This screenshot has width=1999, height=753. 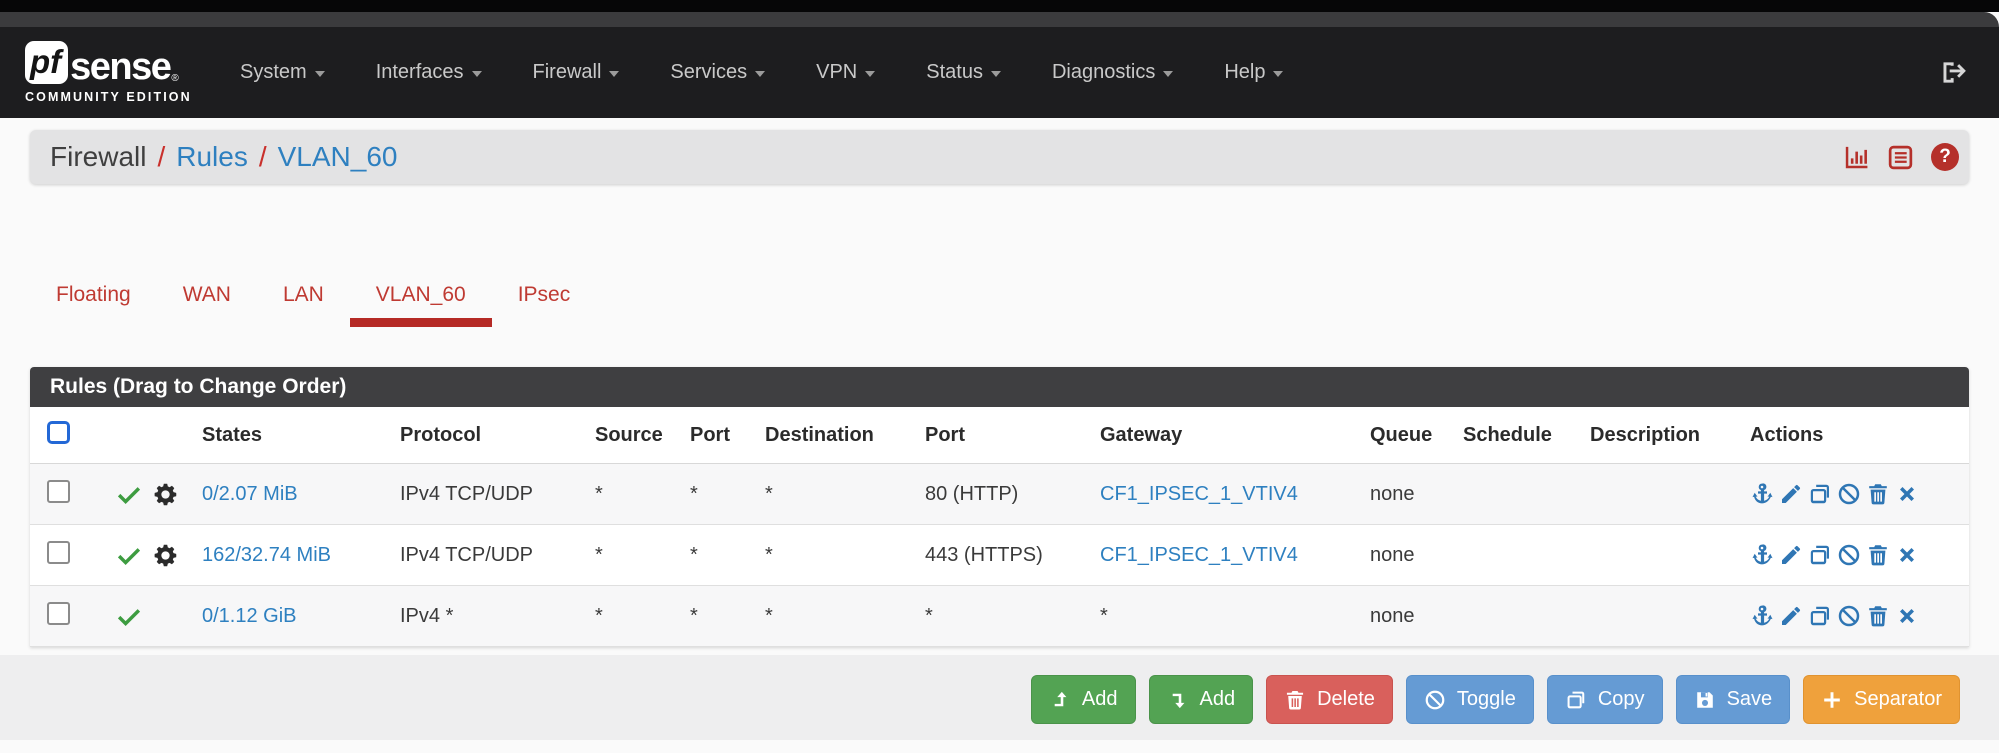 I want to click on toggle-button: Toggle, so click(x=1469, y=699).